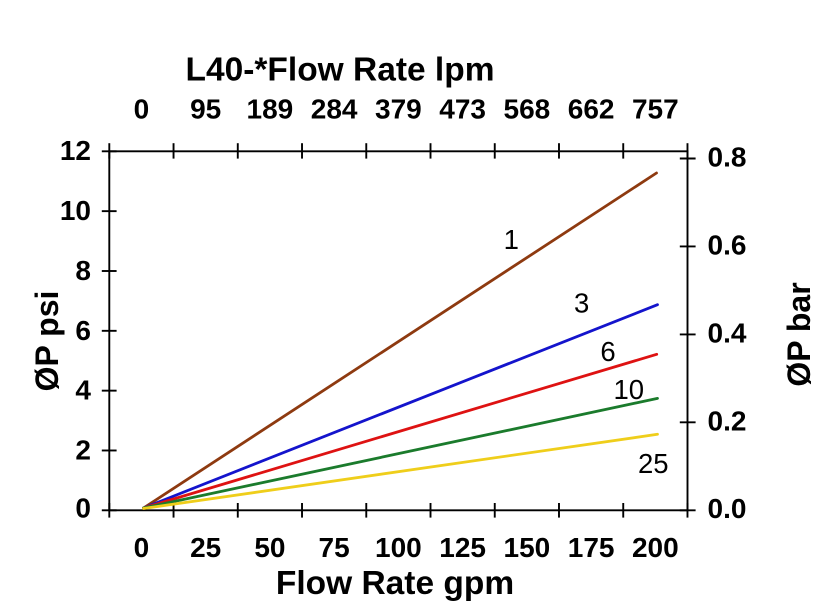 Image resolution: width=828 pixels, height=606 pixels. Describe the element at coordinates (270, 109) in the screenshot. I see `svg-text: 189` at that location.